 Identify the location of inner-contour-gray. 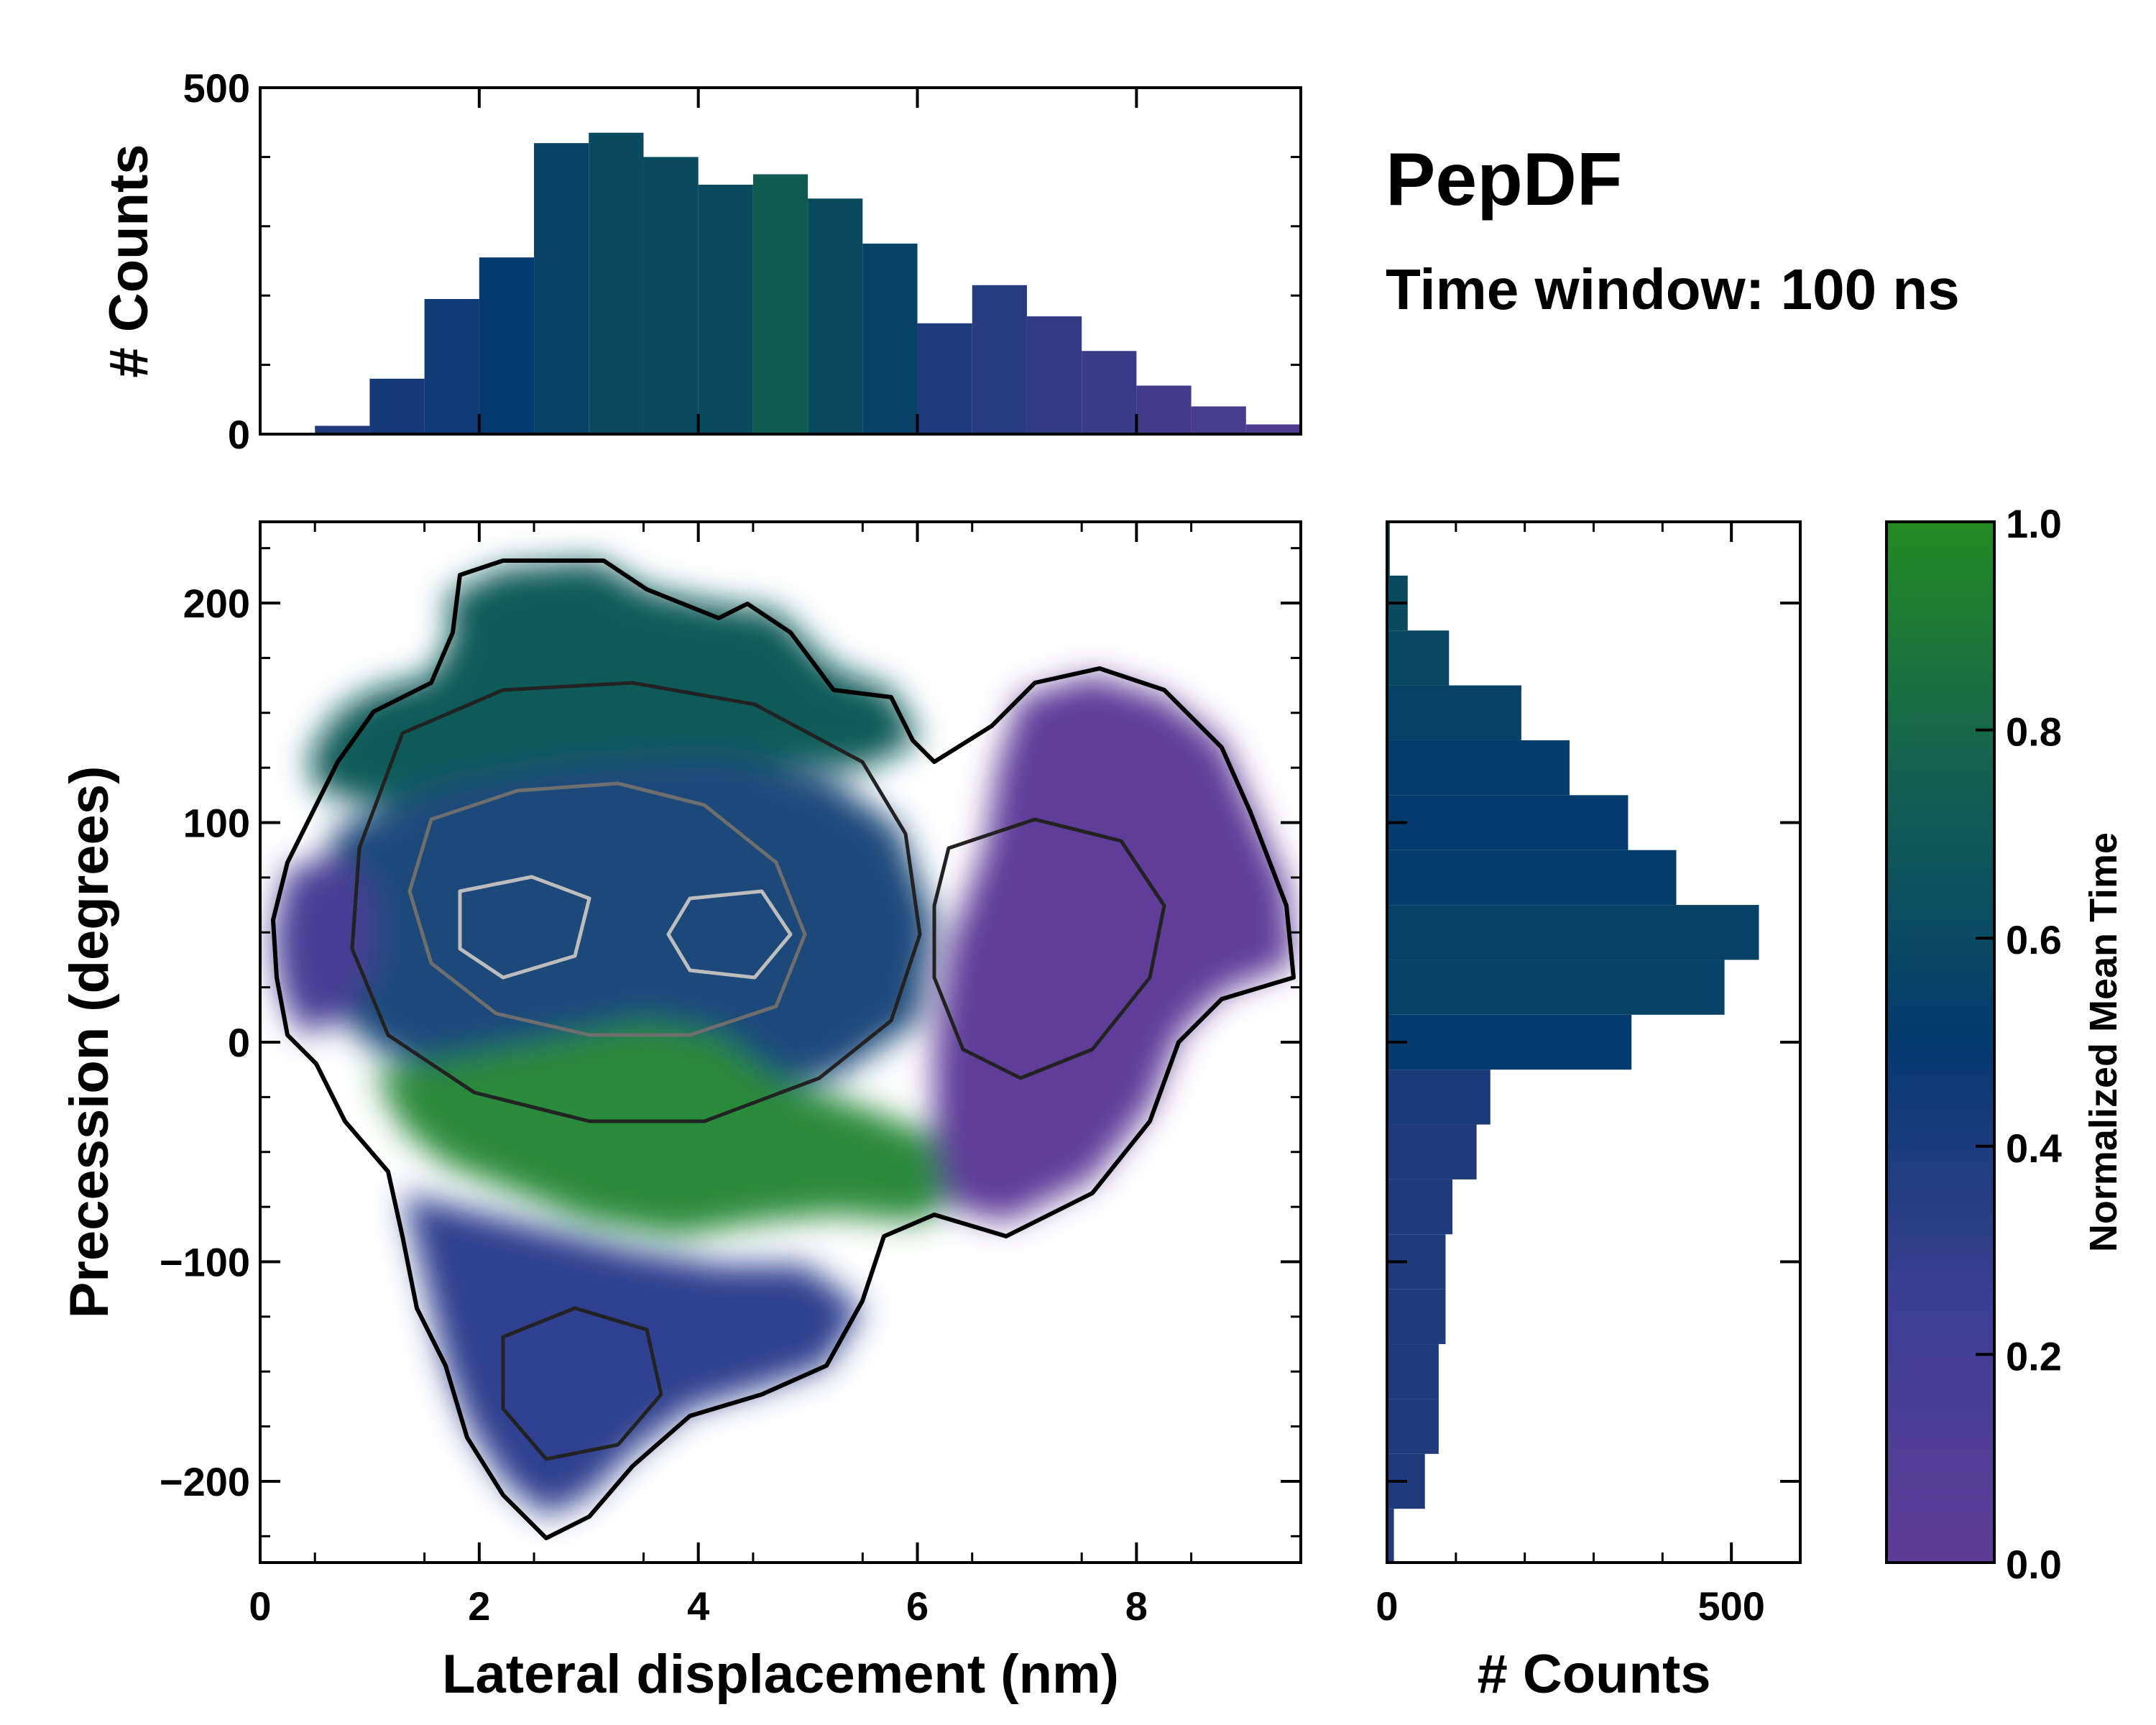
(607, 909).